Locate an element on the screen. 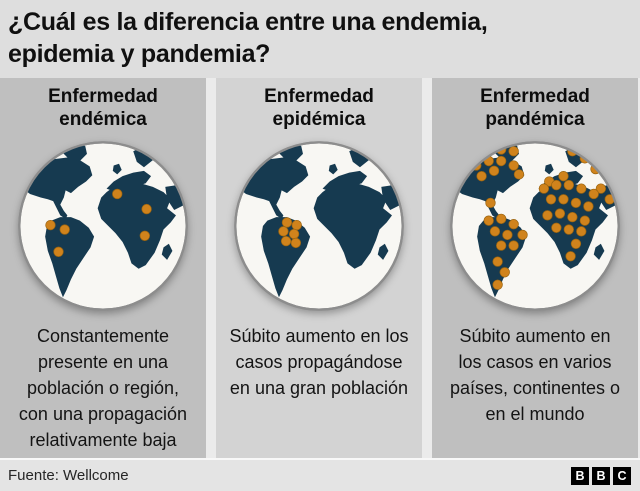  desc-line: presente en una is located at coordinates (103, 362).